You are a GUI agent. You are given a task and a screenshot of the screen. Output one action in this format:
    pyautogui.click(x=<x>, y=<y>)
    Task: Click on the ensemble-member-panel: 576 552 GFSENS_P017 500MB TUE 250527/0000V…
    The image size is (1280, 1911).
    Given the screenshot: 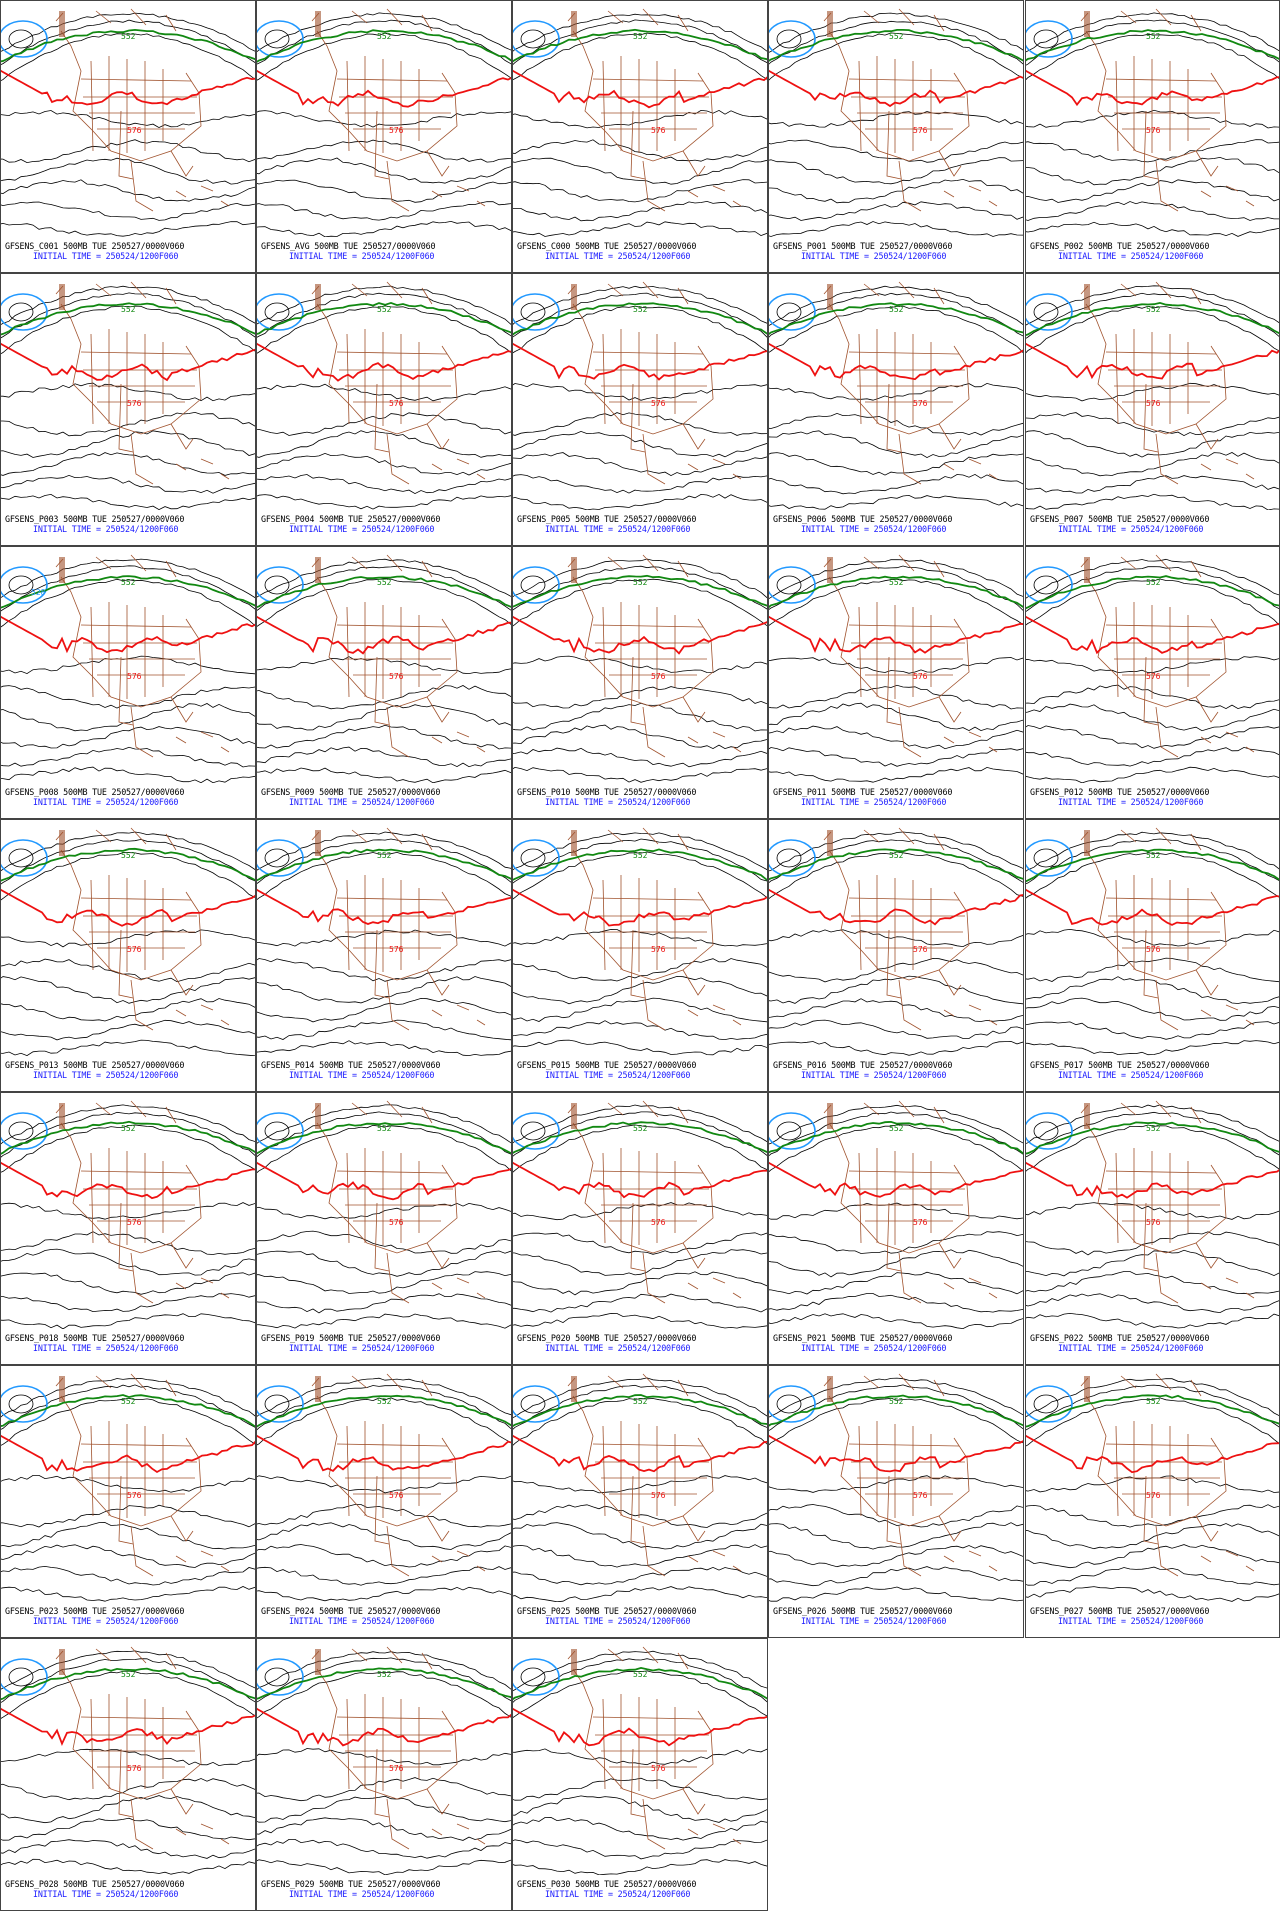 What is the action you would take?
    pyautogui.click(x=1152, y=955)
    